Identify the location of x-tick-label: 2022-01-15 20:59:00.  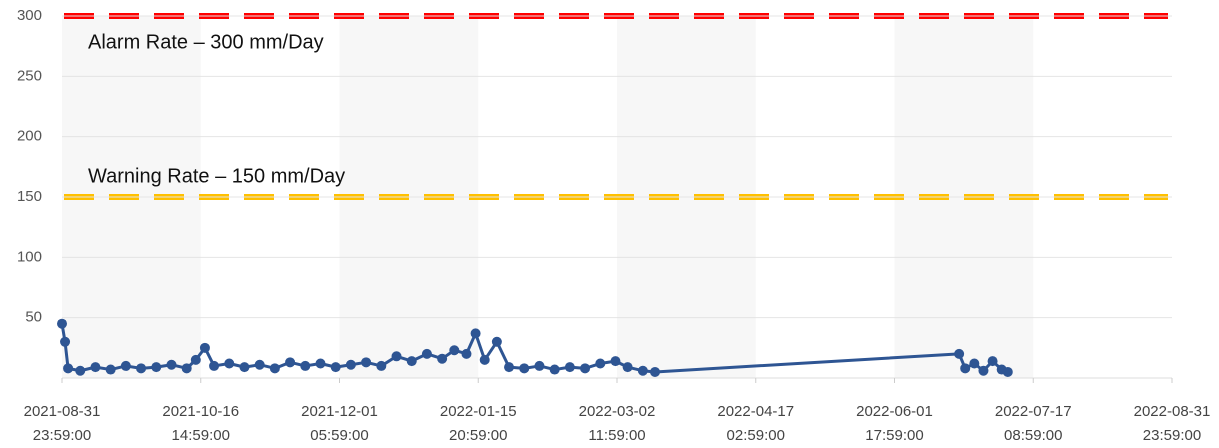
(478, 423).